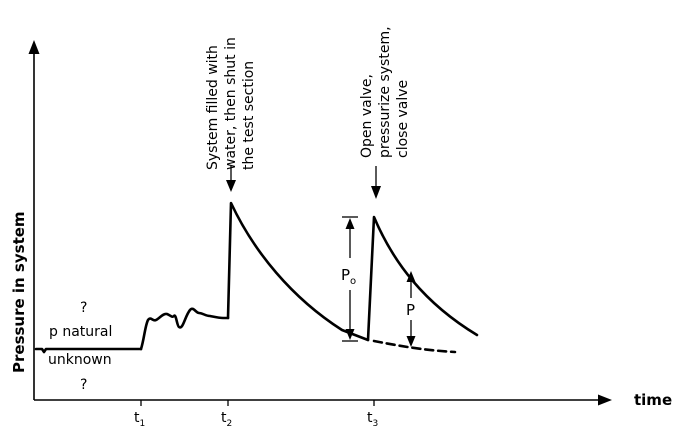 Image resolution: width=679 pixels, height=429 pixels. Describe the element at coordinates (184, 329) in the screenshot. I see `fluctuating-pressure-curve` at that location.